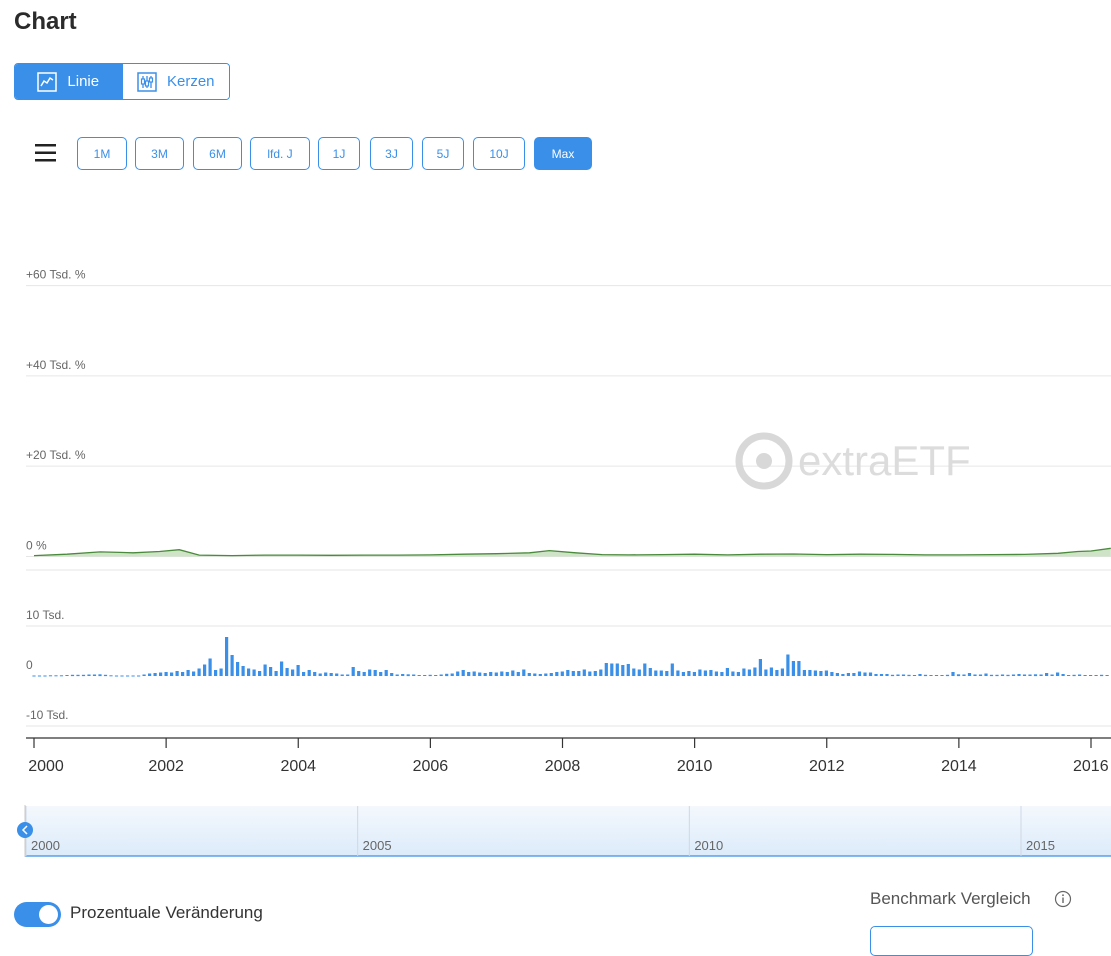  What do you see at coordinates (563, 766) in the screenshot?
I see `x-axis-tick-label: 2008` at bounding box center [563, 766].